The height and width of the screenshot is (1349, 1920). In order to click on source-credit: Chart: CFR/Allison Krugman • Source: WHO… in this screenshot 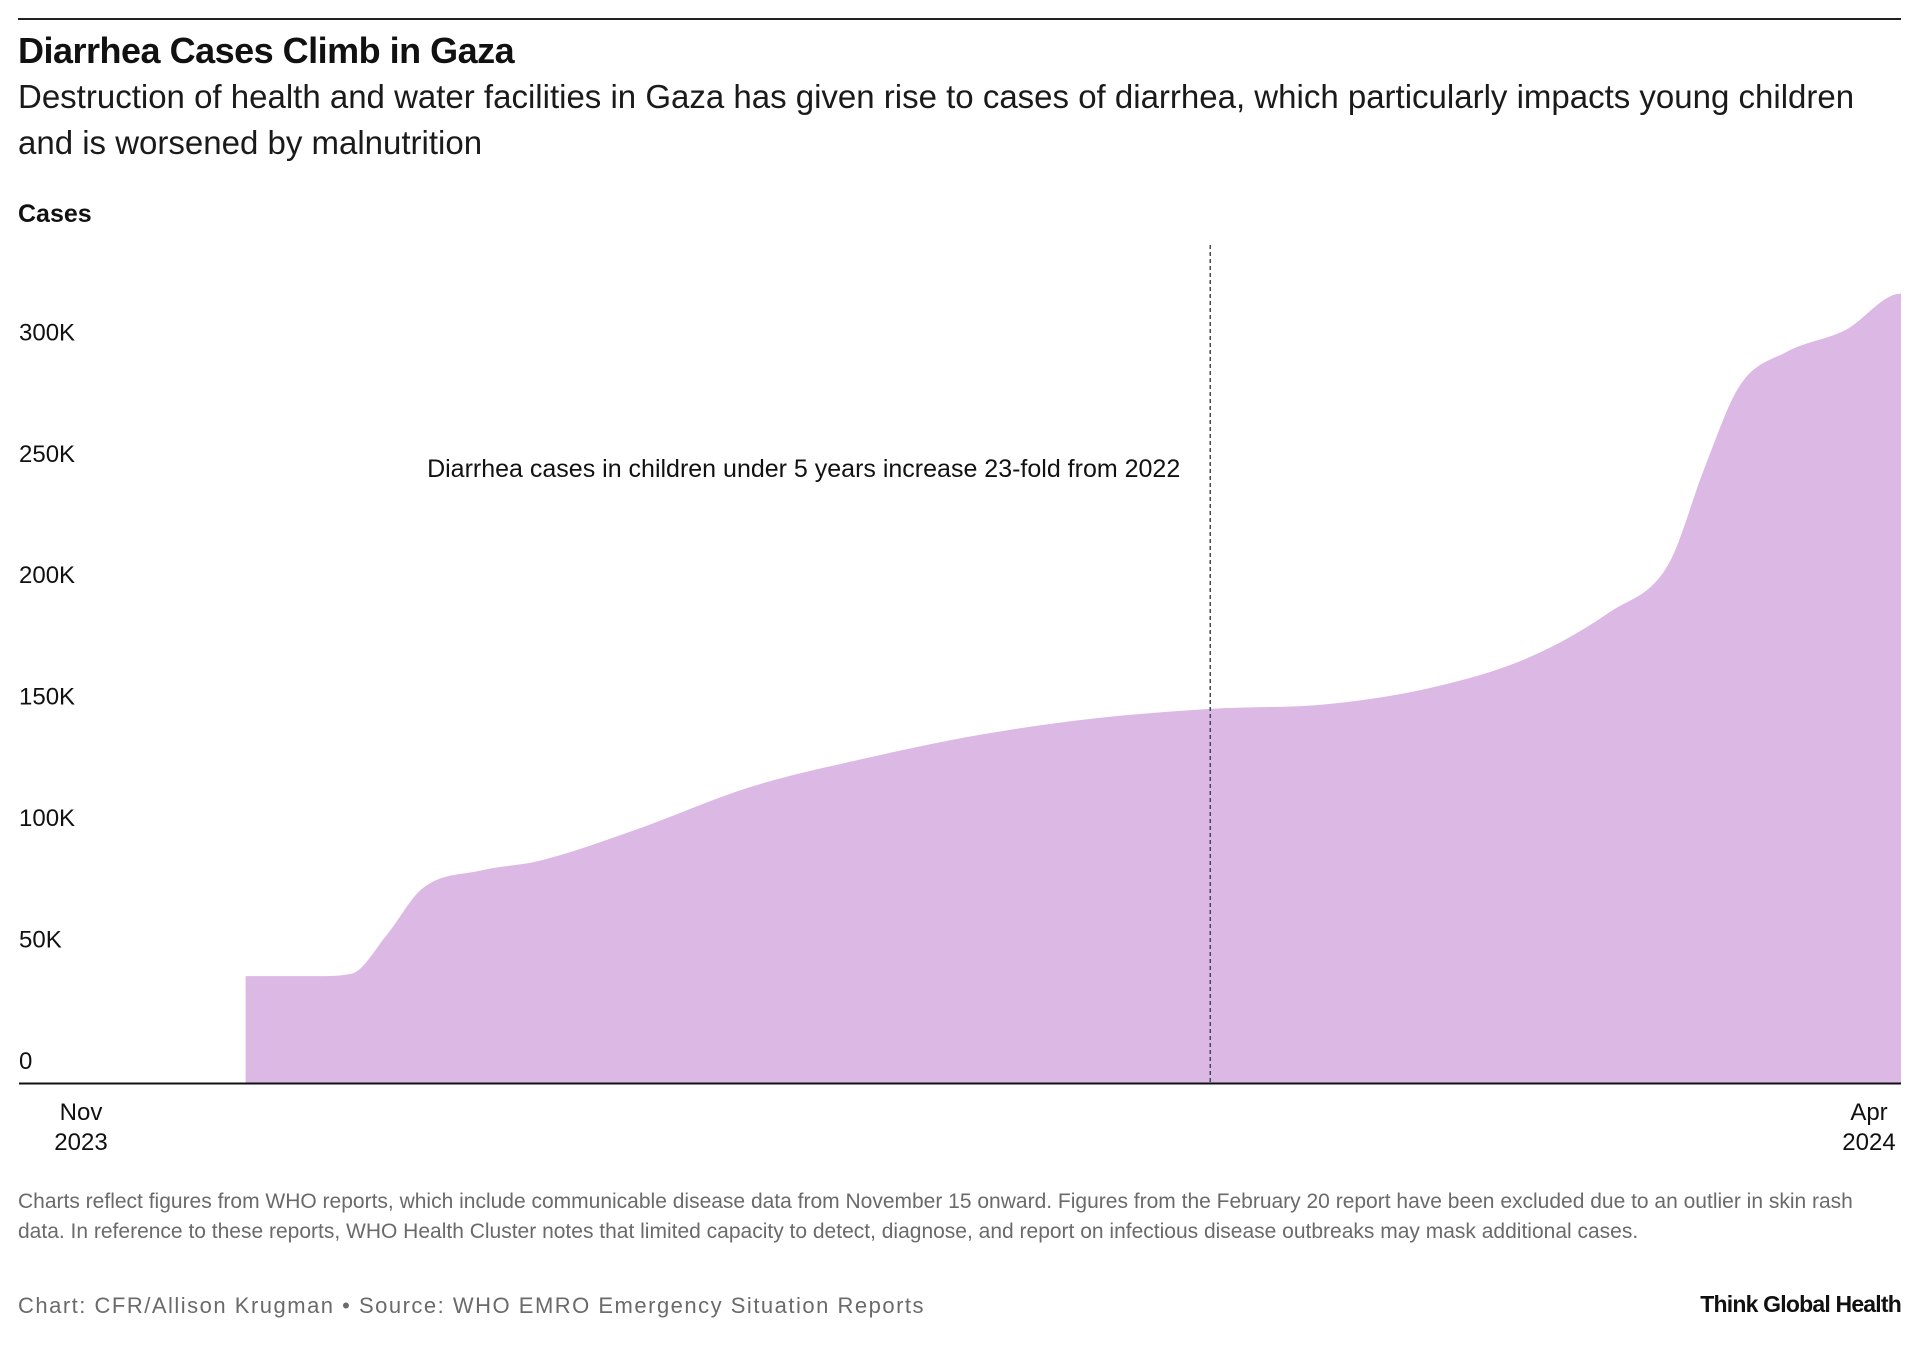, I will do `click(472, 1305)`.